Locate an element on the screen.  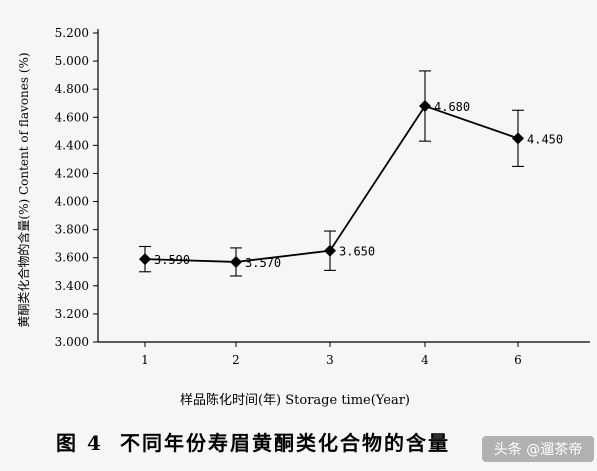
x-tick-label: 2 is located at coordinates (236, 360).